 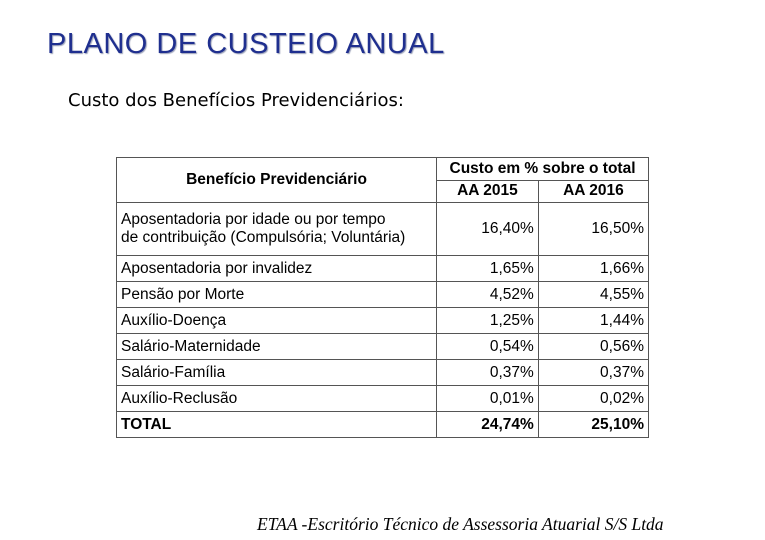 I want to click on table-total-row: TOTAL 24,74% 25,10%, so click(x=382, y=424).